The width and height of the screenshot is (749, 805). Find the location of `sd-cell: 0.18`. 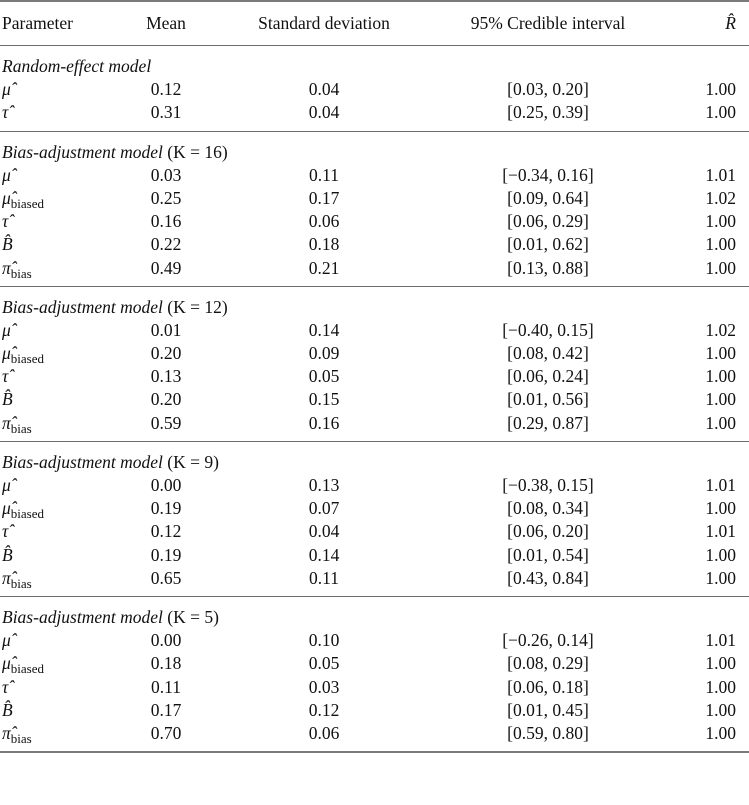

sd-cell: 0.18 is located at coordinates (324, 244).